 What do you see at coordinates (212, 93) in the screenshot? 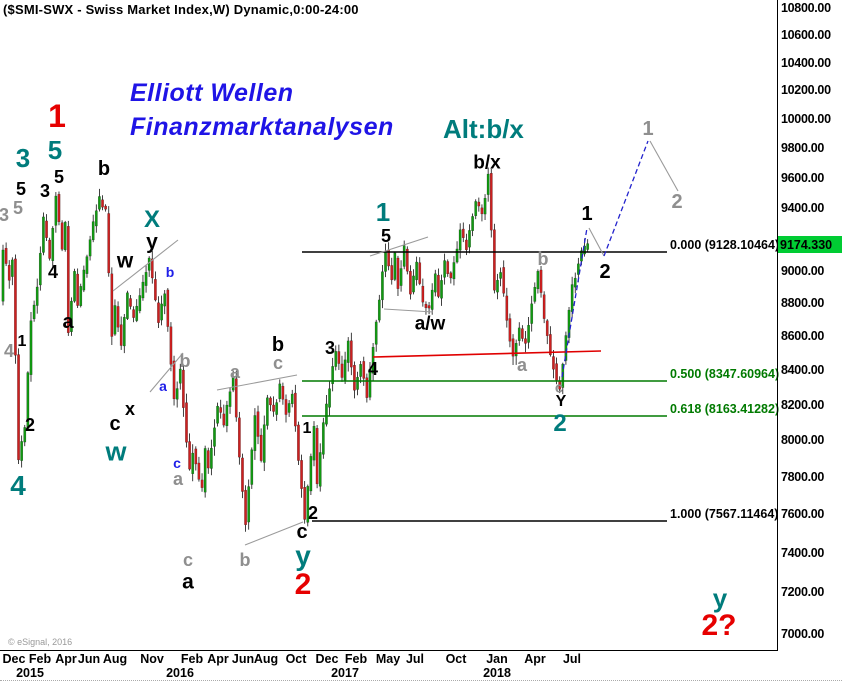
I see `watermark-line1: Elliott Wellen` at bounding box center [212, 93].